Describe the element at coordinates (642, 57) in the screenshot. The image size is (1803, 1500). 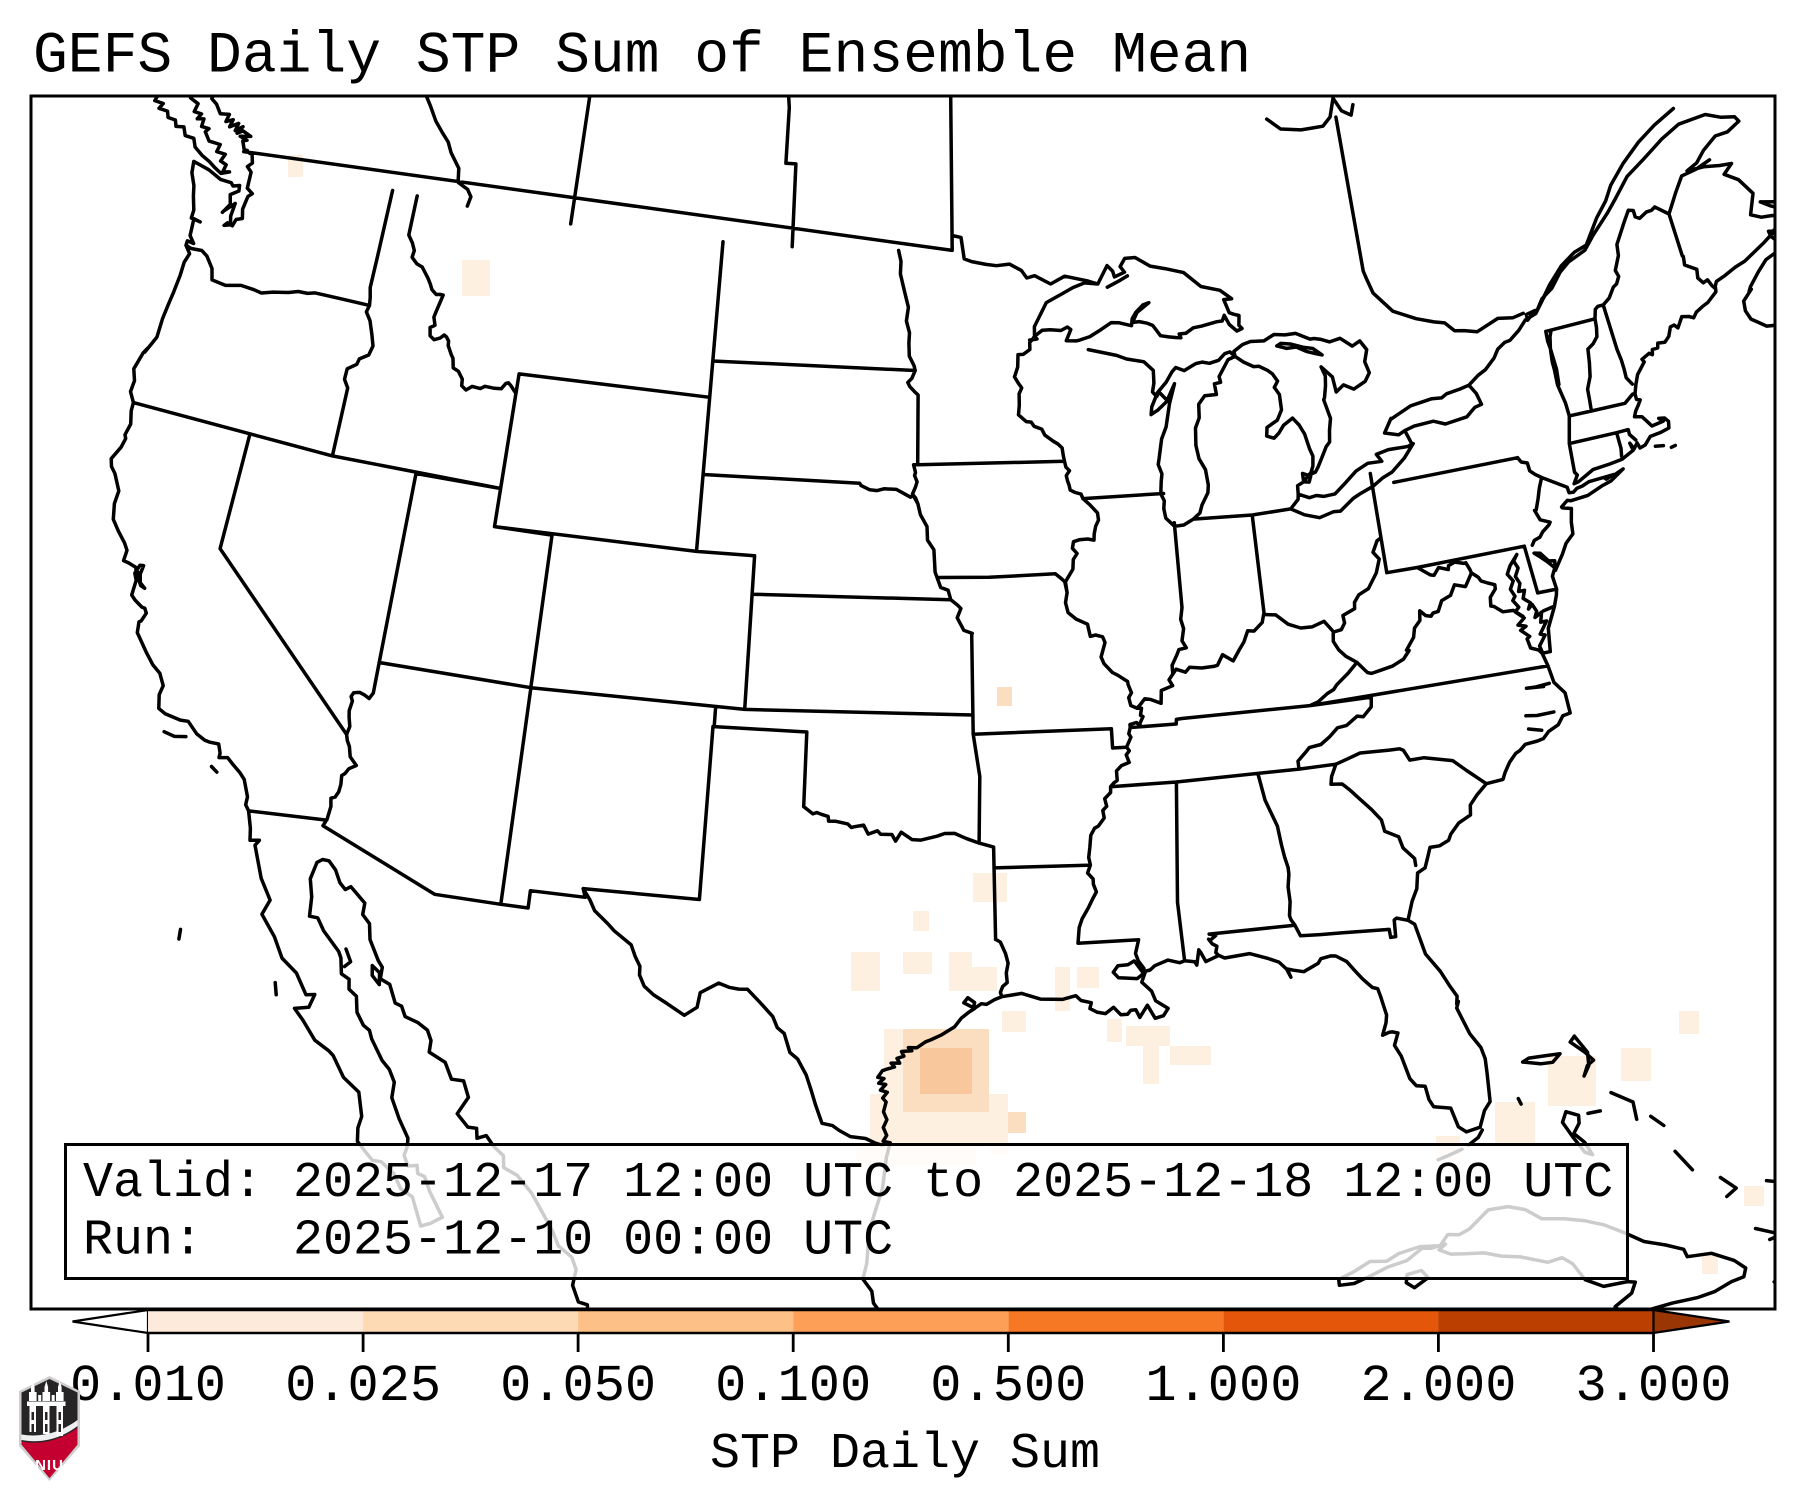
I see `svg-text:GEFS Daily STP Sum of Ensemble: GEFS Daily STP Sum of Ensemble Mean` at that location.